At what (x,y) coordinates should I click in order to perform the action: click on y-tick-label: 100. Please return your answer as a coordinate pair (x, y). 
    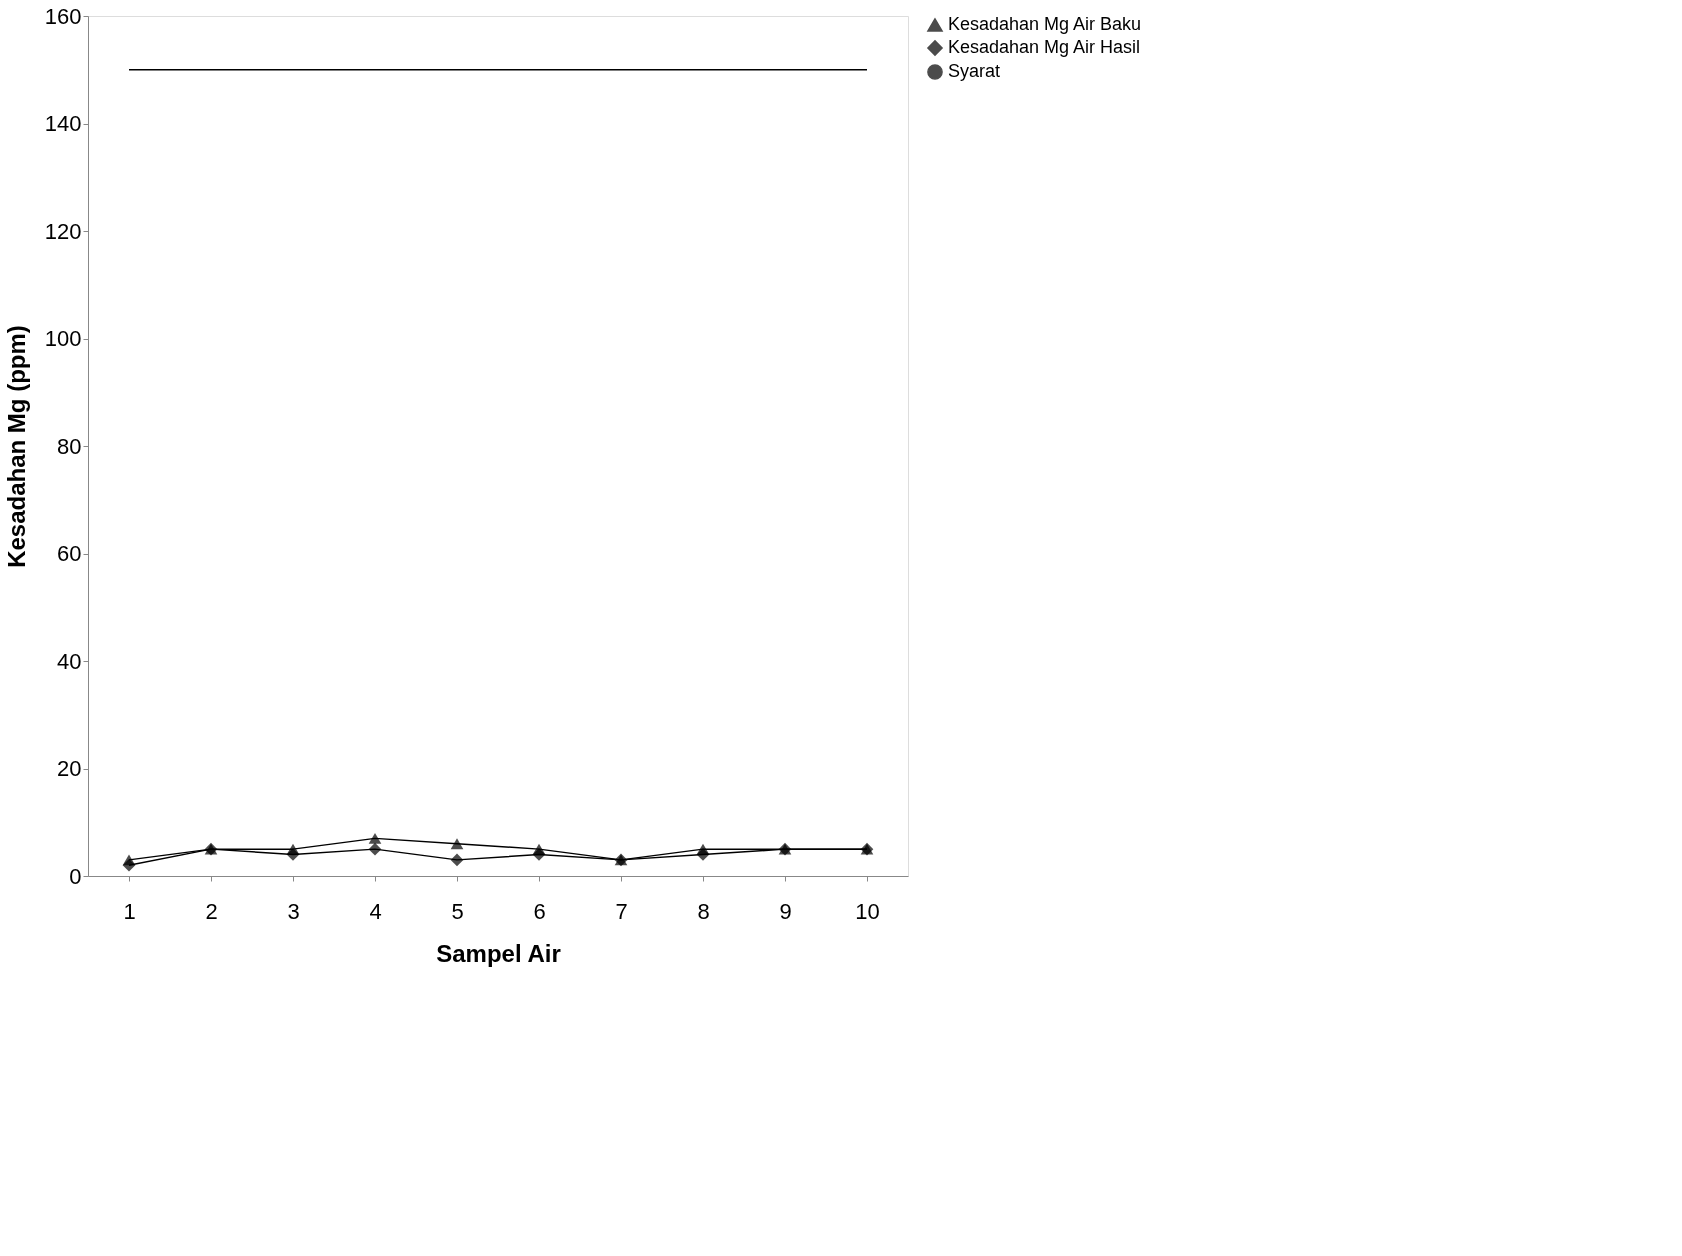
    Looking at the image, I should click on (63, 338).